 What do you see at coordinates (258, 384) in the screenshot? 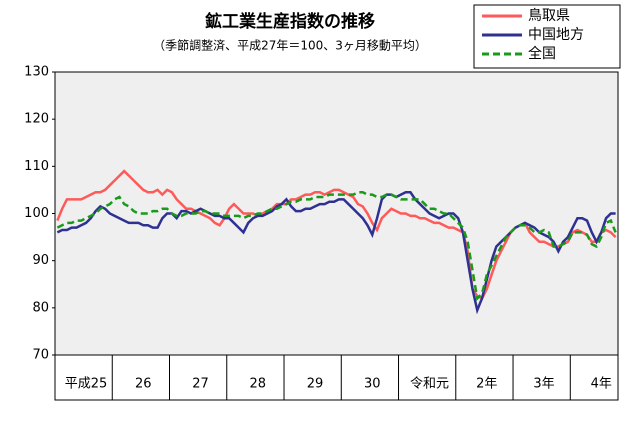
I see `x-tick-label: 28` at bounding box center [258, 384].